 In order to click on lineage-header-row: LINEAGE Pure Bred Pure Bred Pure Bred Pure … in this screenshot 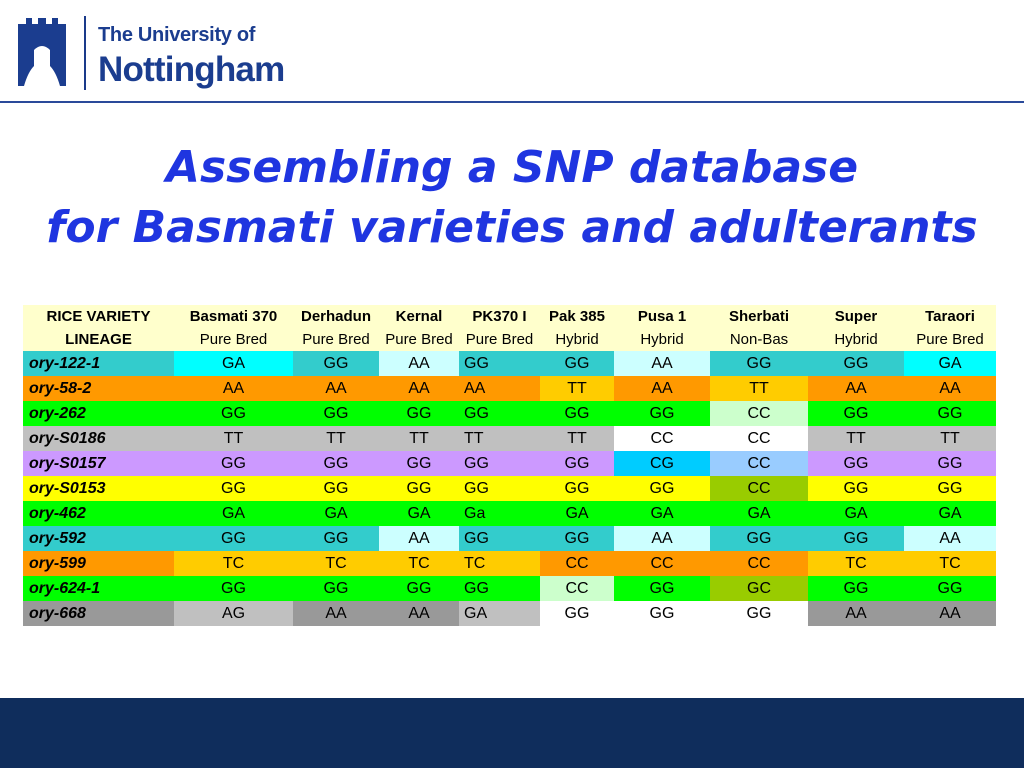, I will do `click(509, 339)`.